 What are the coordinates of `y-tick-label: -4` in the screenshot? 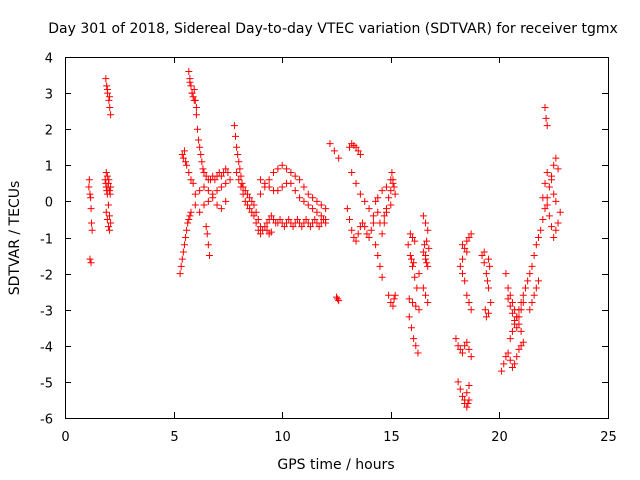 It's located at (46, 348).